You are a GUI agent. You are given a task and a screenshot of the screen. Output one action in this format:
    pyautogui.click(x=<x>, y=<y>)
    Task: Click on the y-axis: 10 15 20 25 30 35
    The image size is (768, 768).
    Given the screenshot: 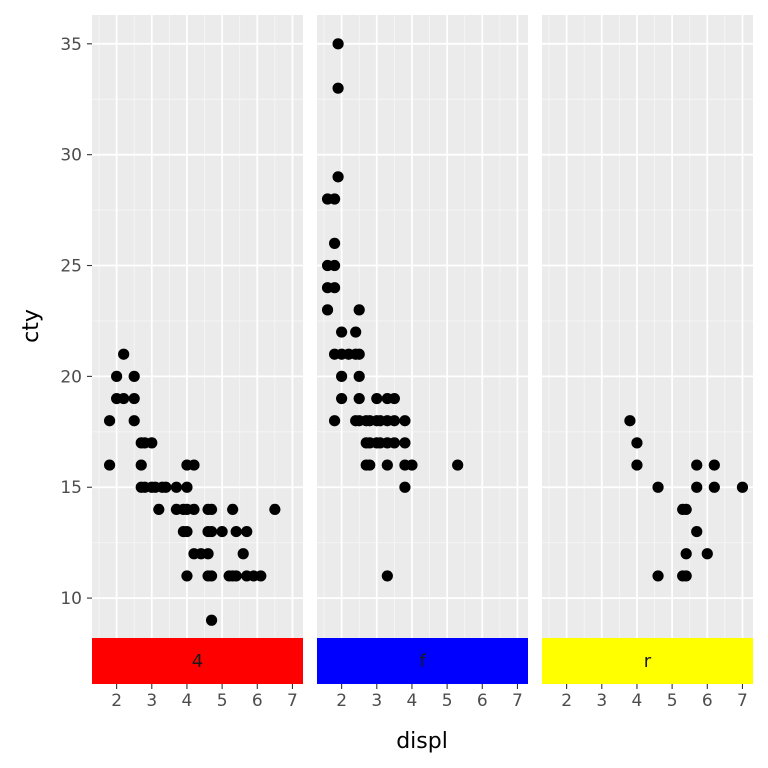 What is the action you would take?
    pyautogui.click(x=76, y=322)
    